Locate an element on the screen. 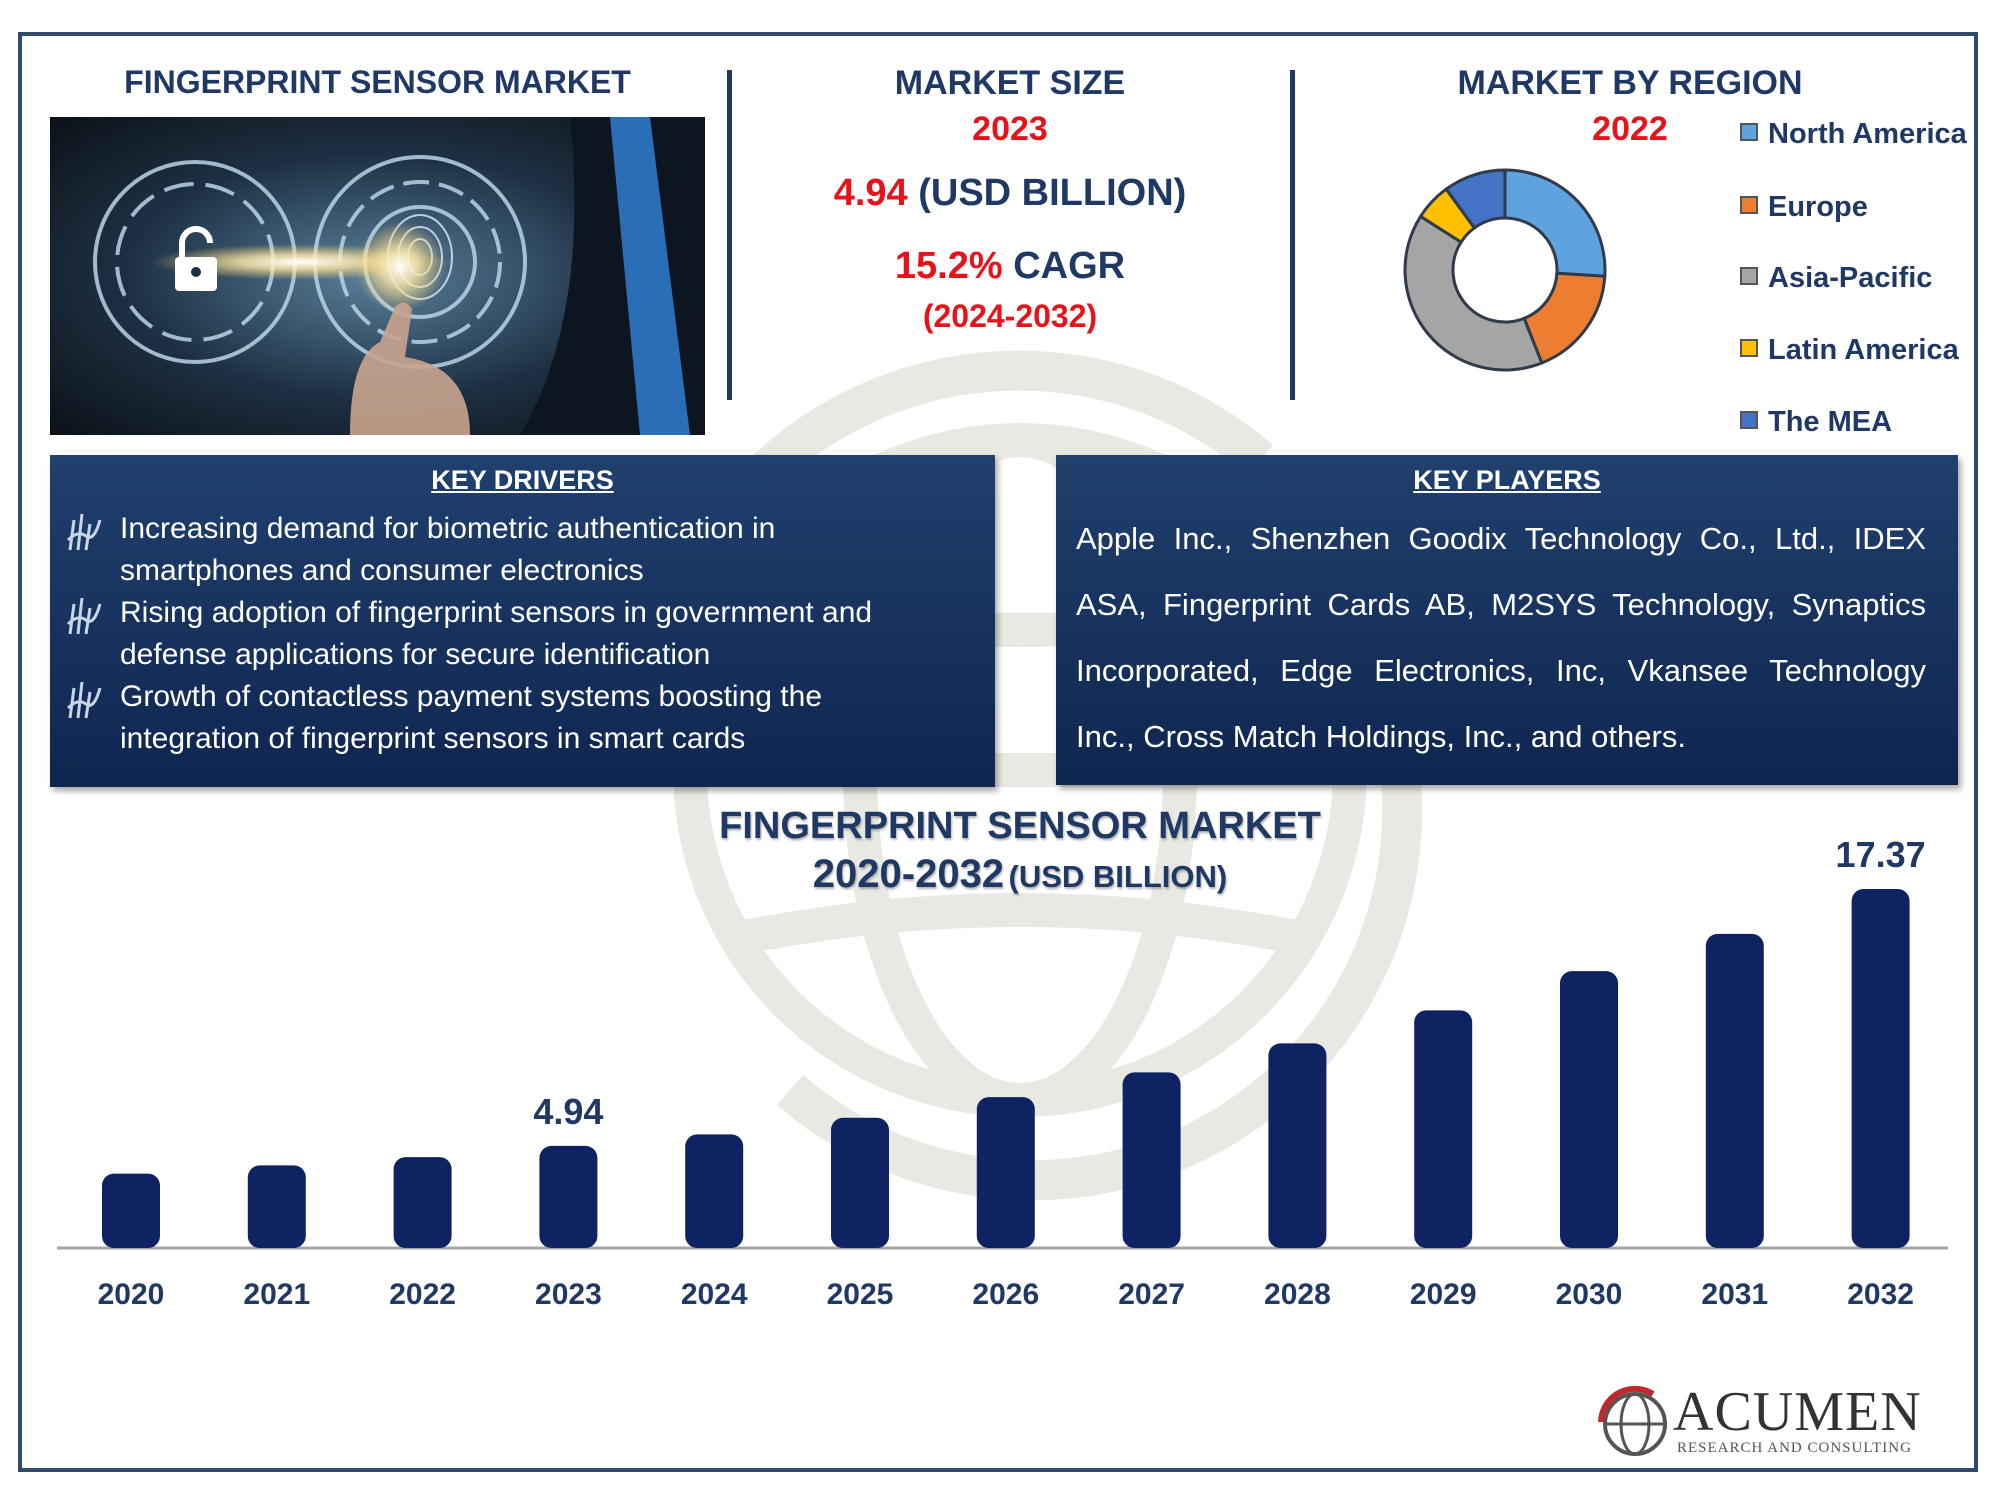 Image resolution: width=2000 pixels, height=1500 pixels. x-tick-label: 2032 is located at coordinates (1880, 1294).